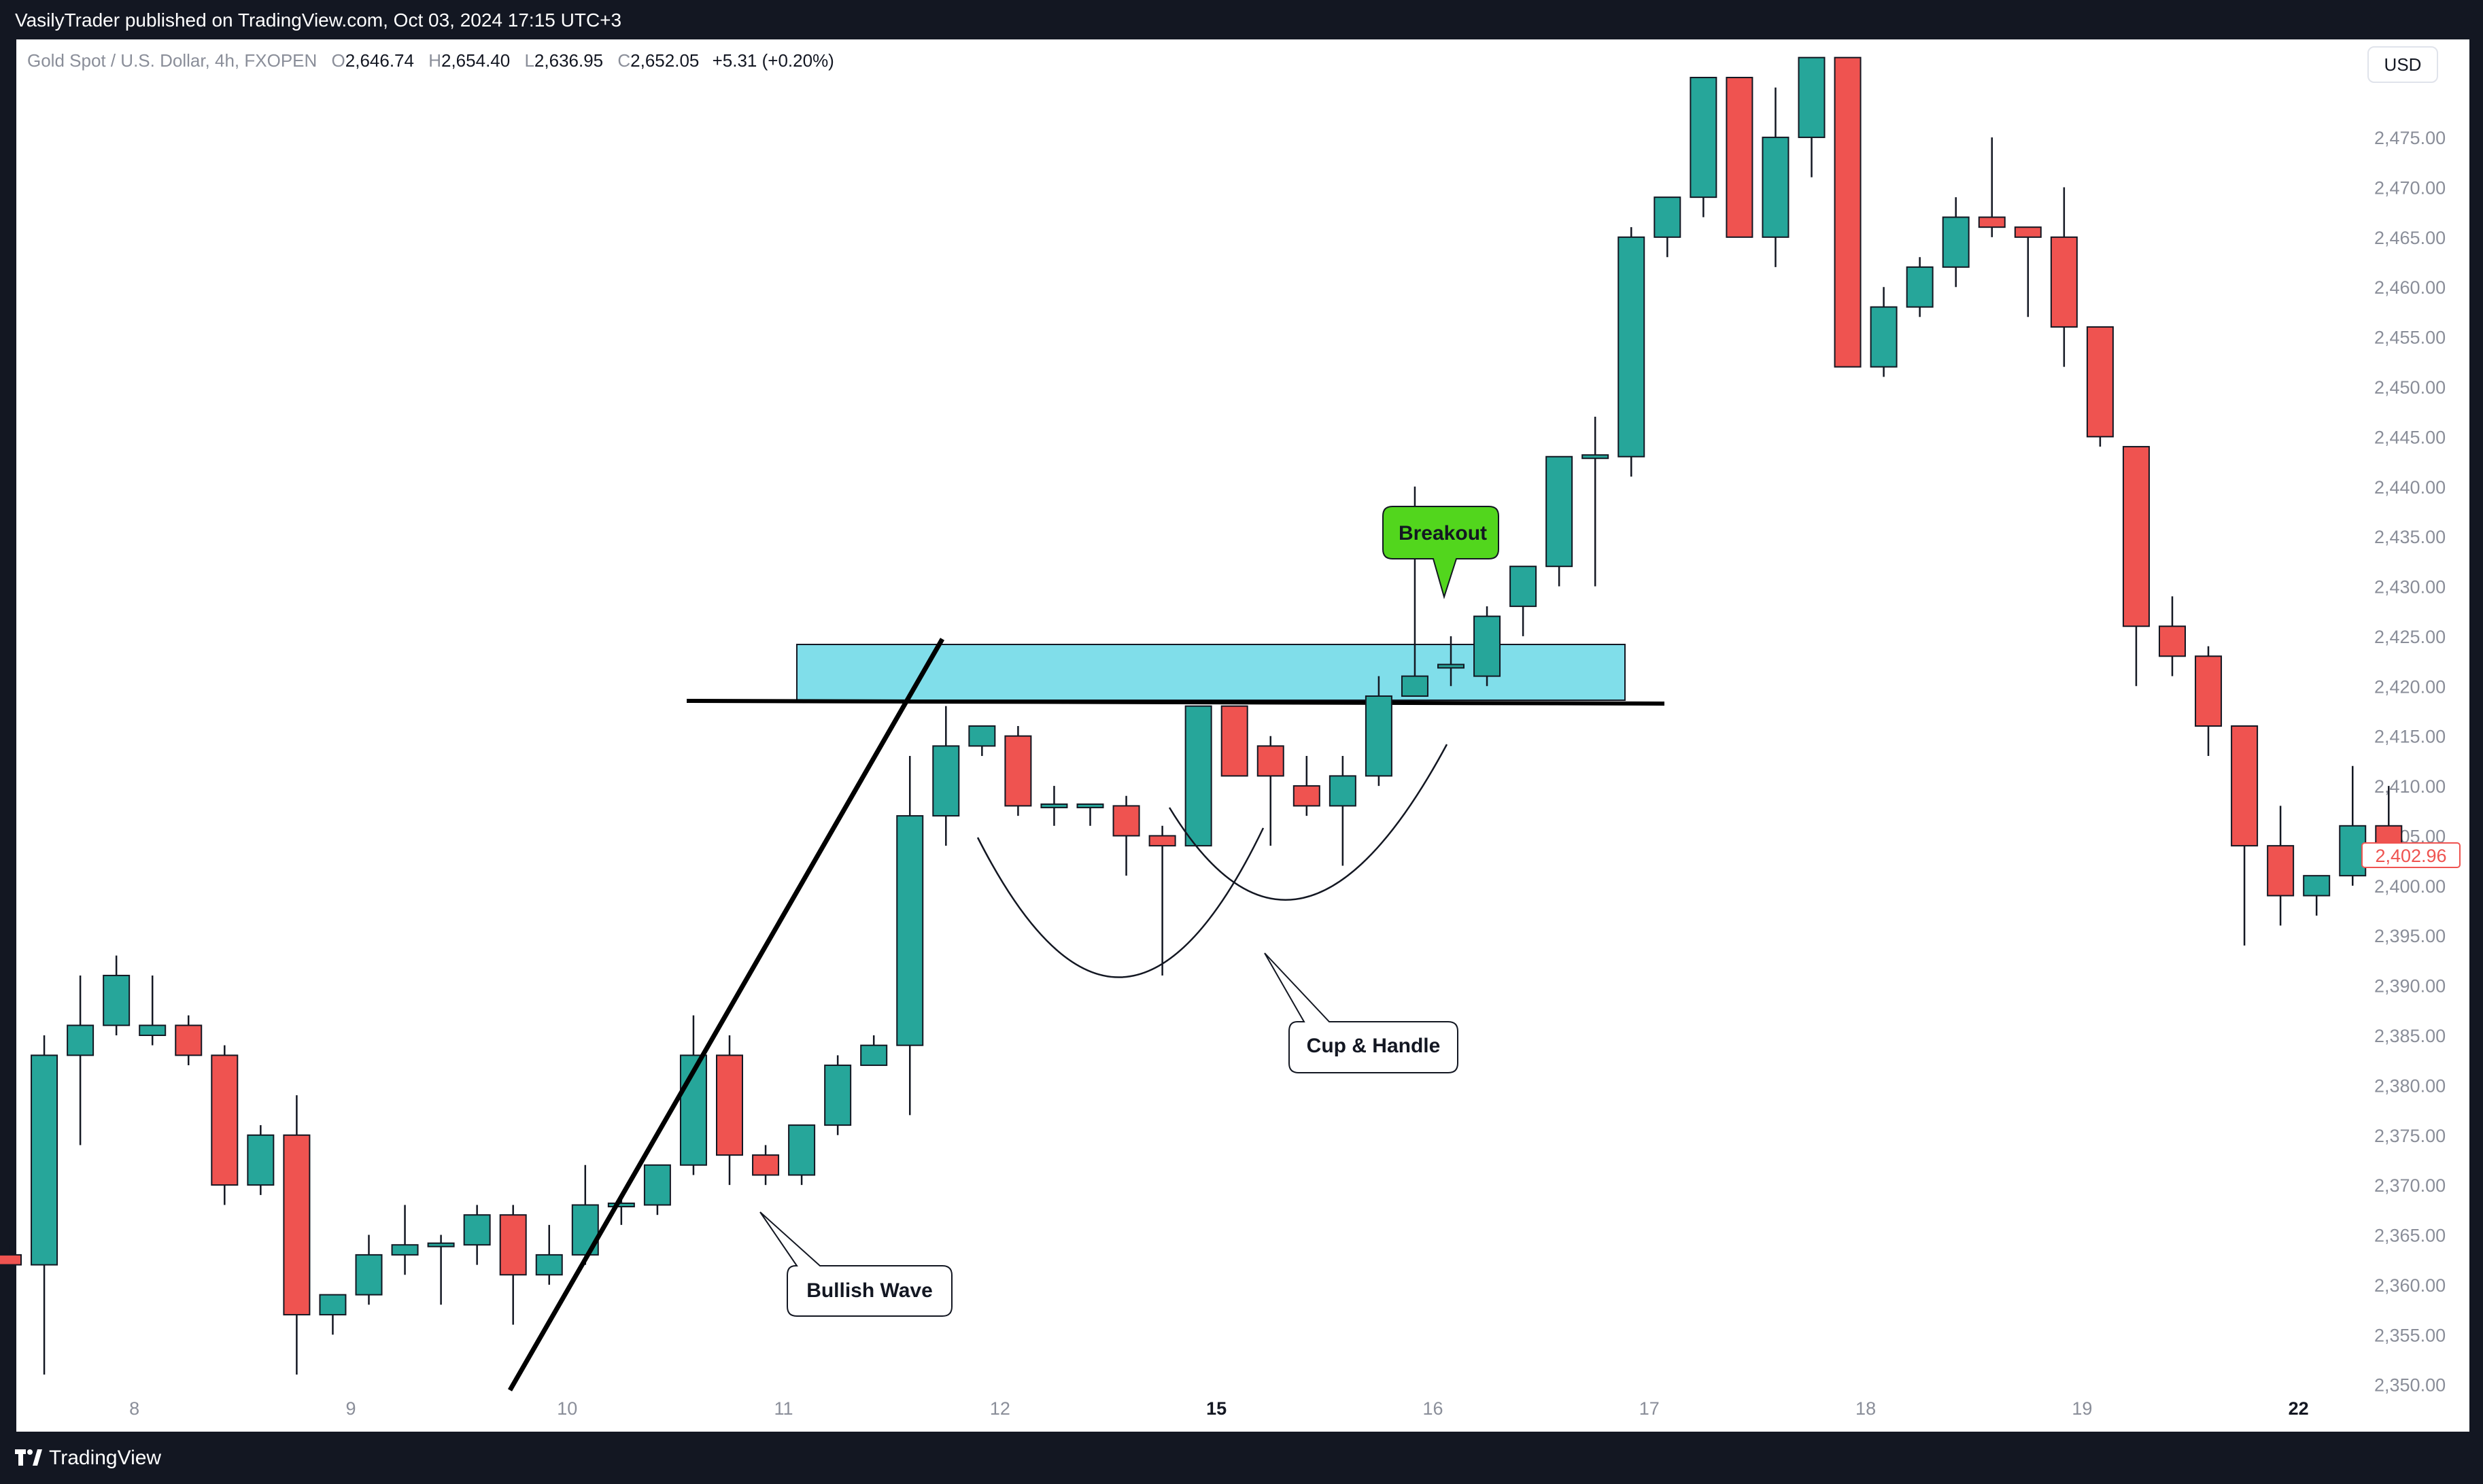  What do you see at coordinates (2410, 1036) in the screenshot?
I see `y-tick-label: 2,385.00` at bounding box center [2410, 1036].